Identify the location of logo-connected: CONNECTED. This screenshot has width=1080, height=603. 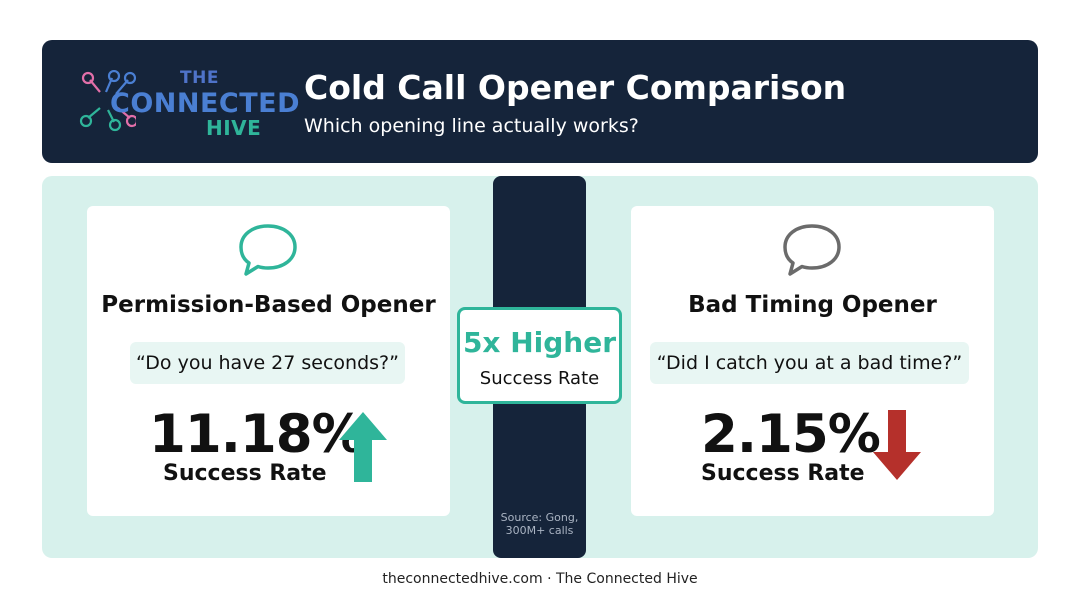
(205, 103).